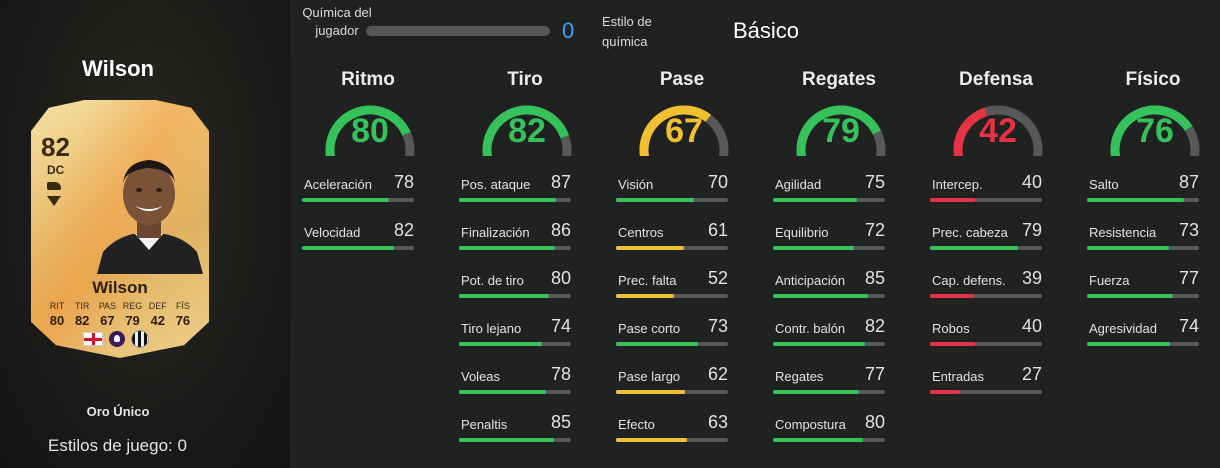  What do you see at coordinates (525, 79) in the screenshot?
I see `category-title: Tiro` at bounding box center [525, 79].